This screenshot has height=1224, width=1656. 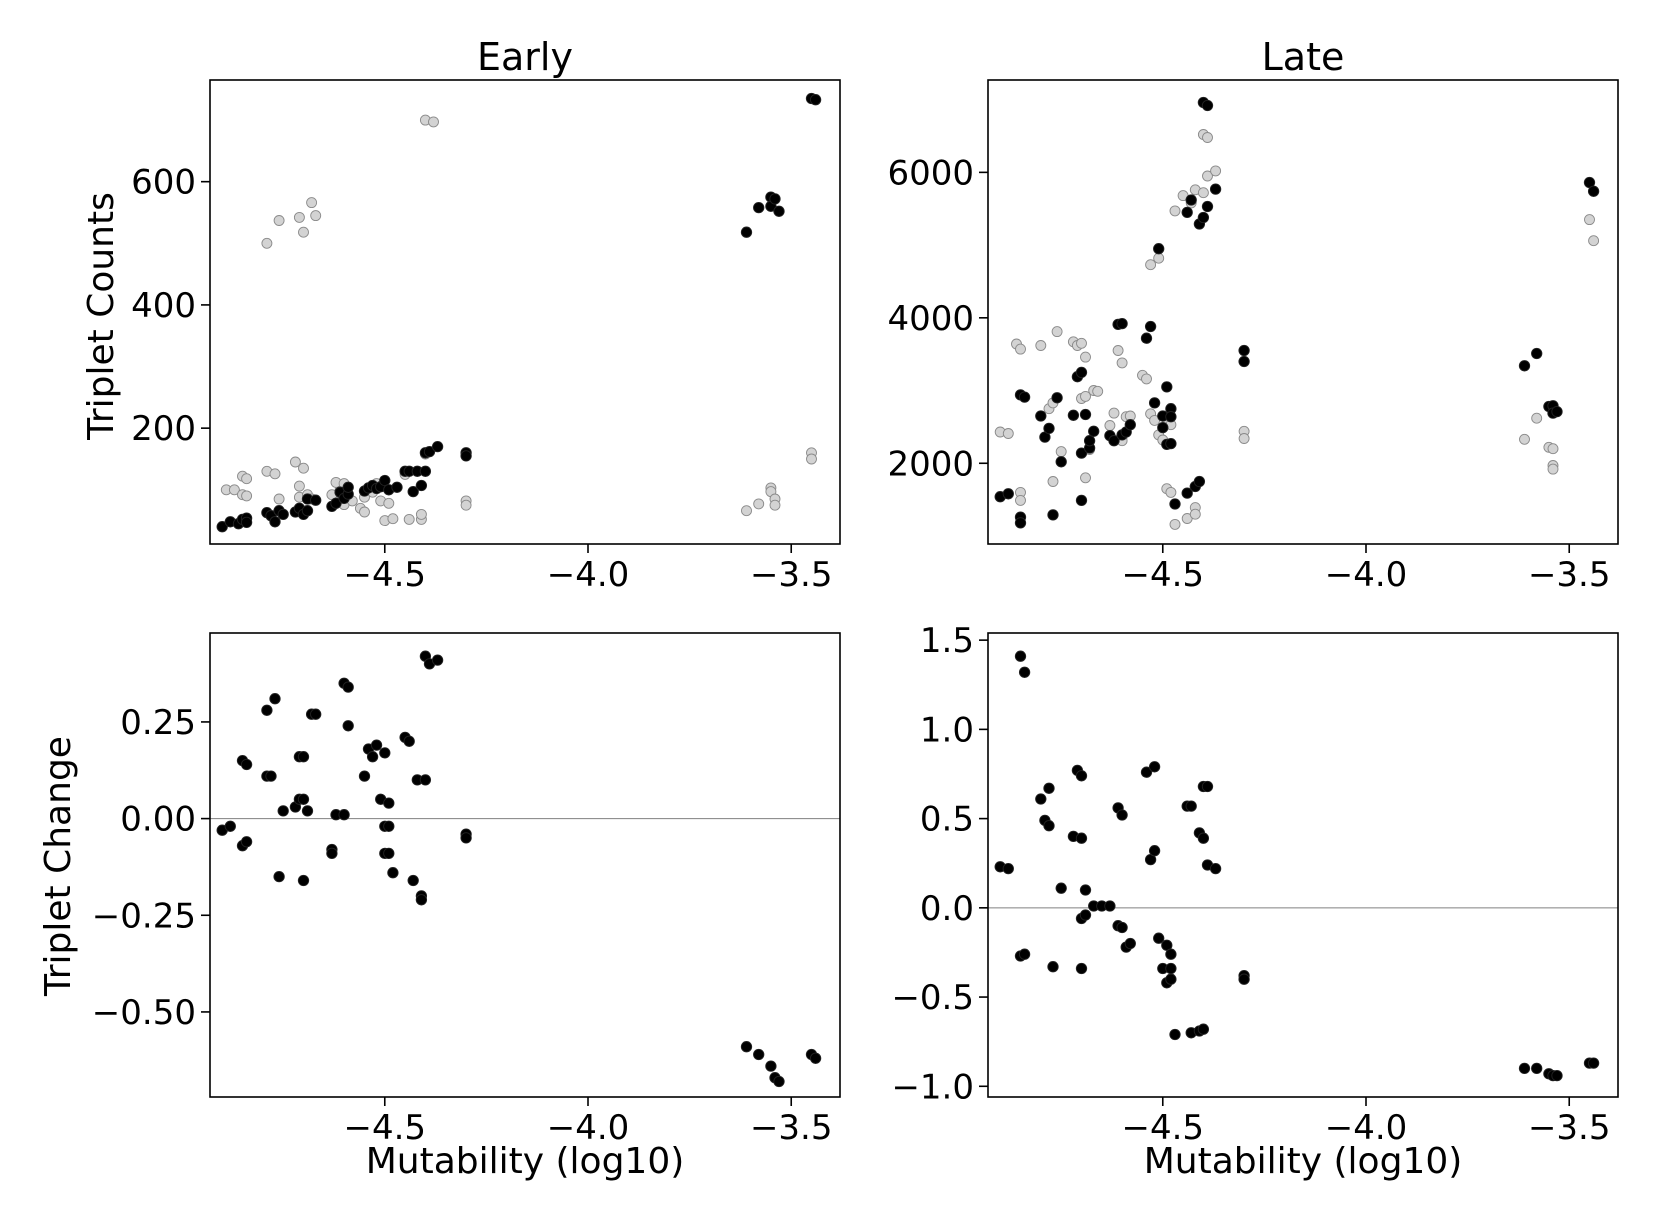 What do you see at coordinates (947, 730) in the screenshot?
I see `y-tick-label: 1.0` at bounding box center [947, 730].